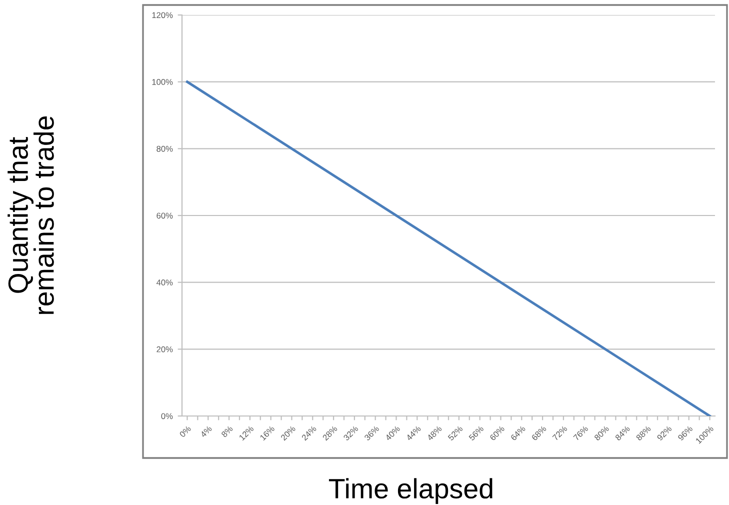  What do you see at coordinates (602, 433) in the screenshot?
I see `x-tick-label: 80%` at bounding box center [602, 433].